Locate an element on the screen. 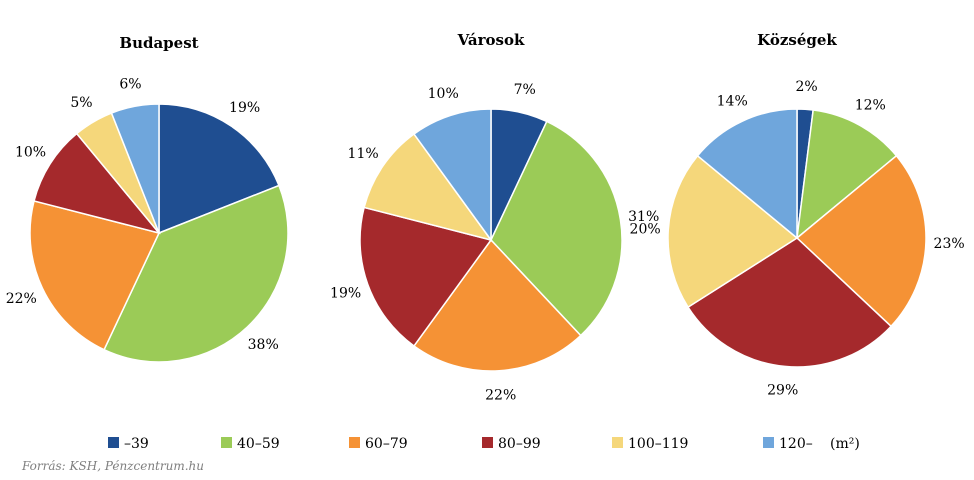 This screenshot has height=480, width=974. legend-item: 40–59 is located at coordinates (250, 444).